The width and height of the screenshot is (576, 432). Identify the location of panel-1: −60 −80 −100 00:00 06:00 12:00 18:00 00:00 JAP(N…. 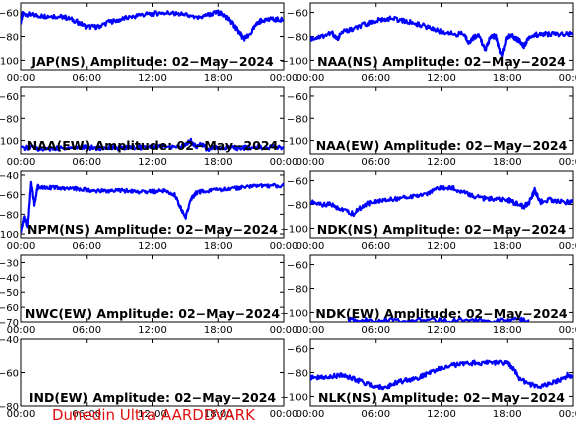
(149, 43).